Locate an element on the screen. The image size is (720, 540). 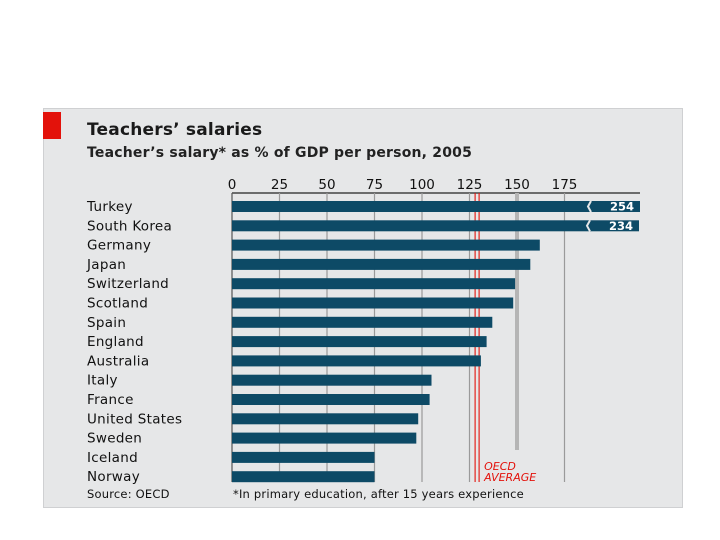
chart-source: Source: OECD is located at coordinates (128, 494).